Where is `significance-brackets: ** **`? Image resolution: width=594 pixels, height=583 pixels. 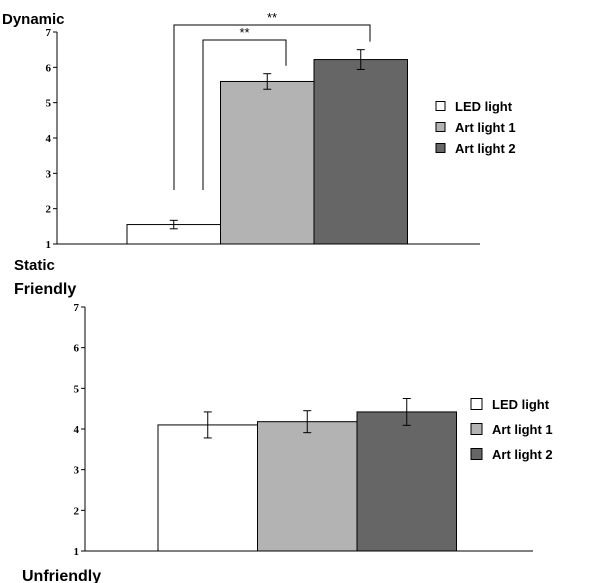 significance-brackets: ** ** is located at coordinates (272, 100).